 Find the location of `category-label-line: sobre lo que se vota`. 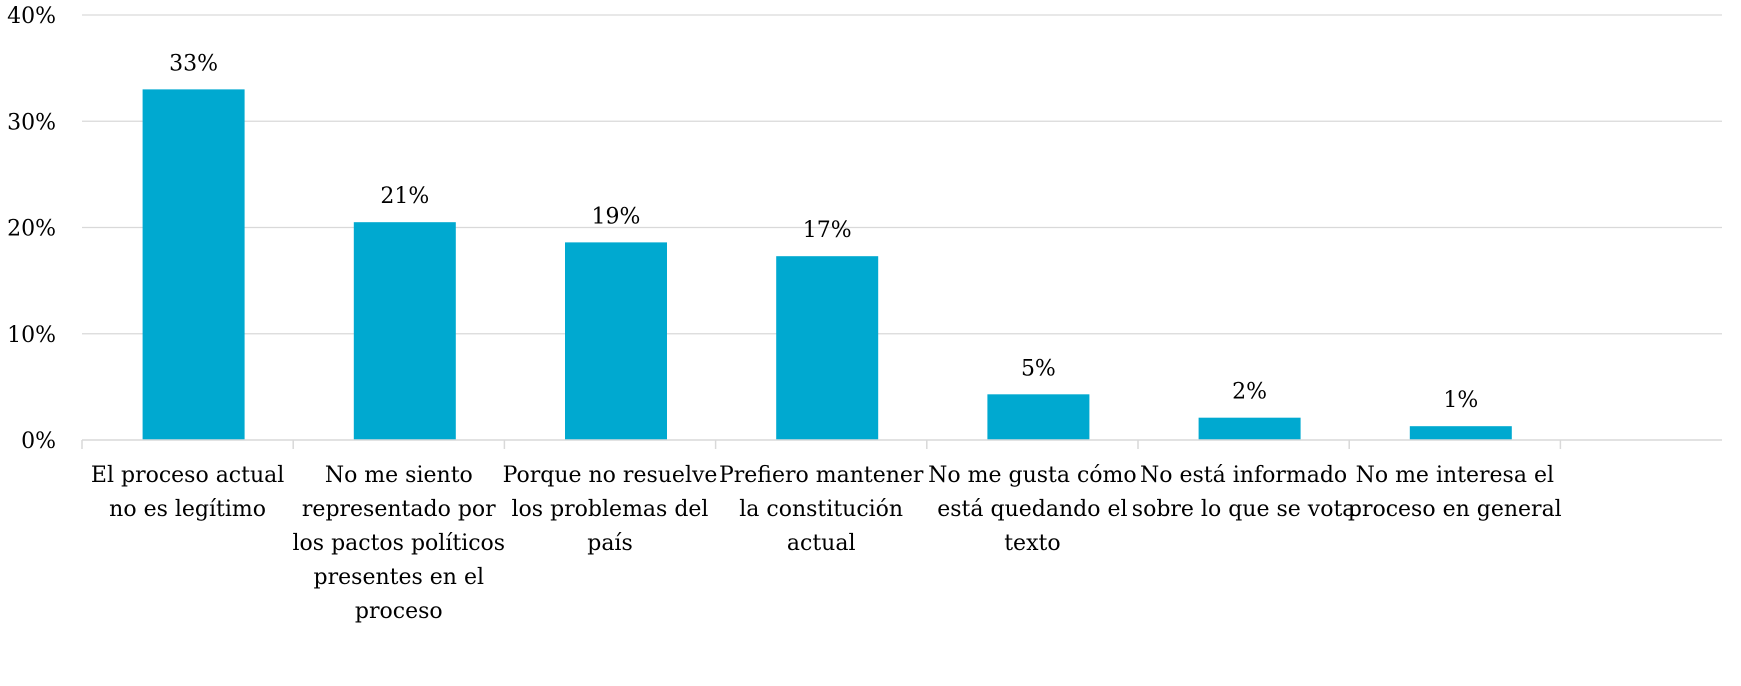

category-label-line: sobre lo que se vota is located at coordinates (1244, 509).